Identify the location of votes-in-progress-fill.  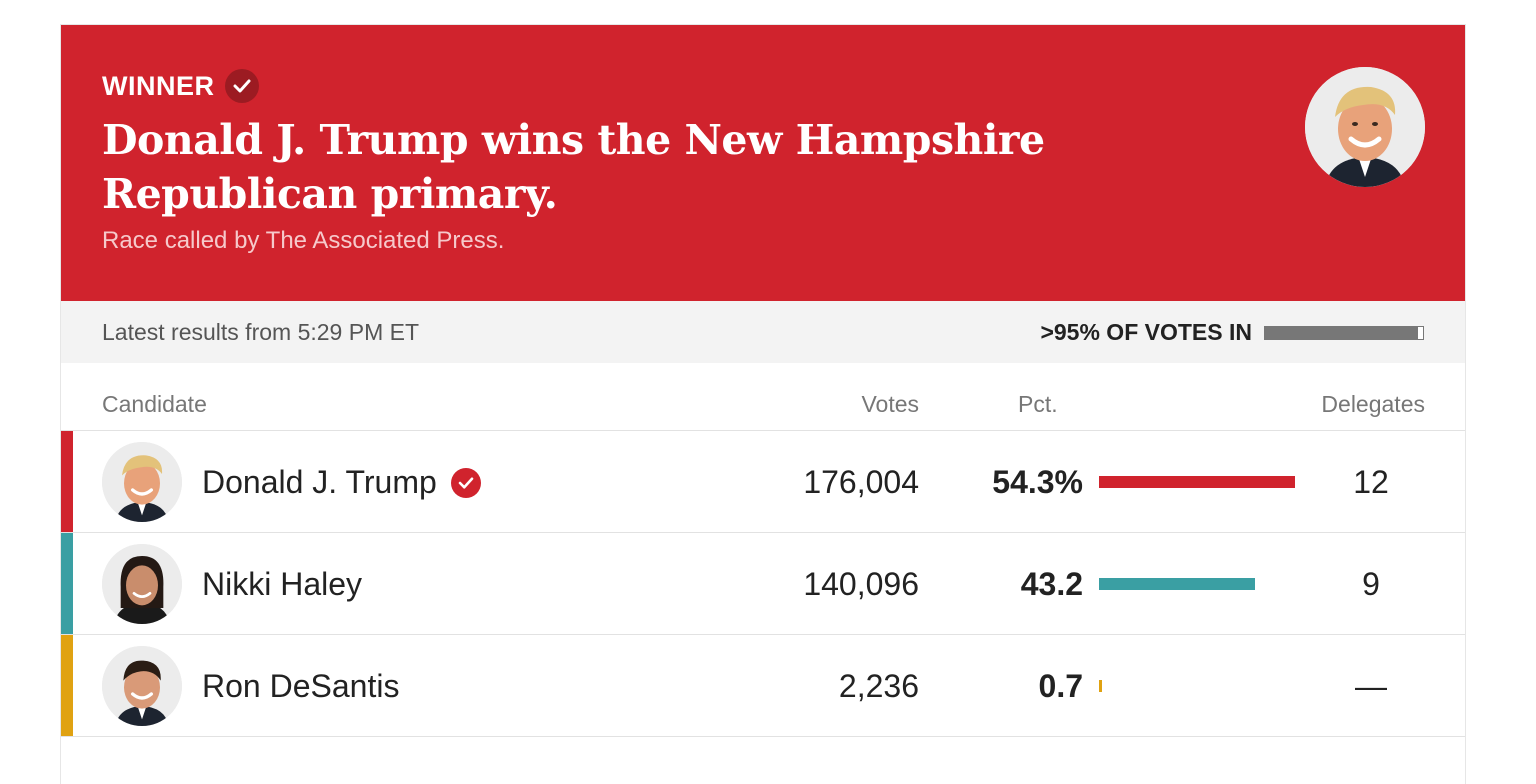
(1342, 332).